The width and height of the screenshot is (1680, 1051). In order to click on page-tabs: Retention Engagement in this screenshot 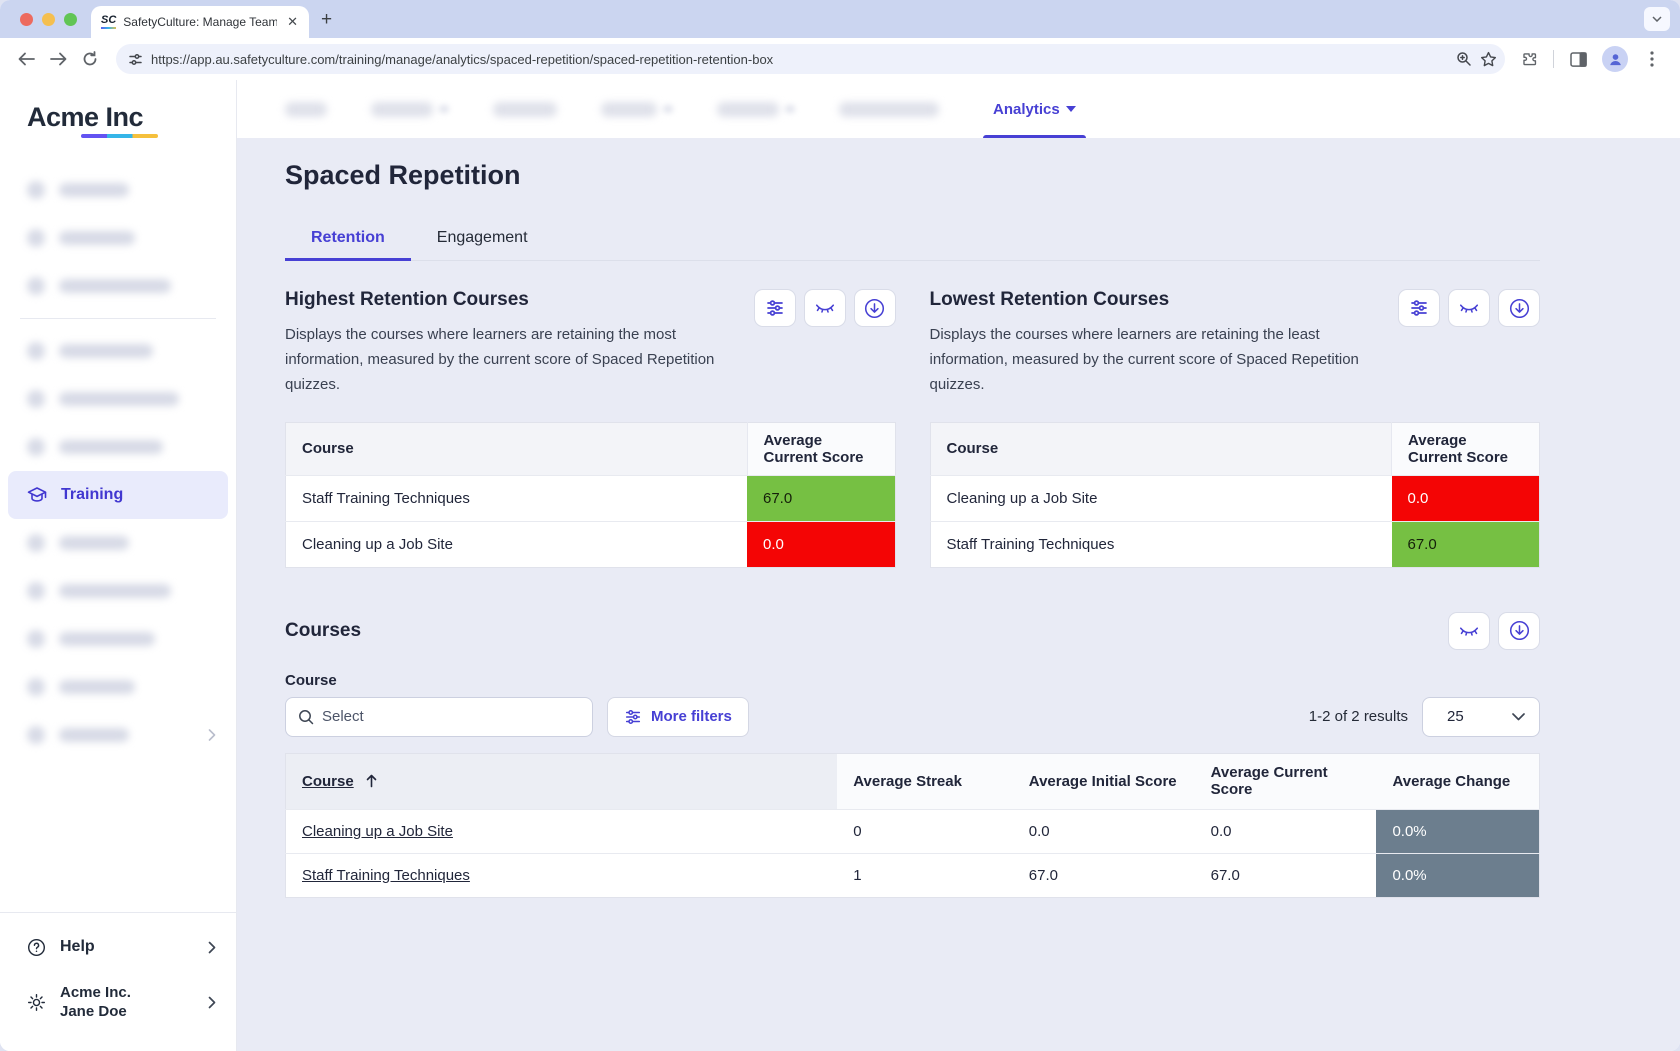, I will do `click(912, 239)`.